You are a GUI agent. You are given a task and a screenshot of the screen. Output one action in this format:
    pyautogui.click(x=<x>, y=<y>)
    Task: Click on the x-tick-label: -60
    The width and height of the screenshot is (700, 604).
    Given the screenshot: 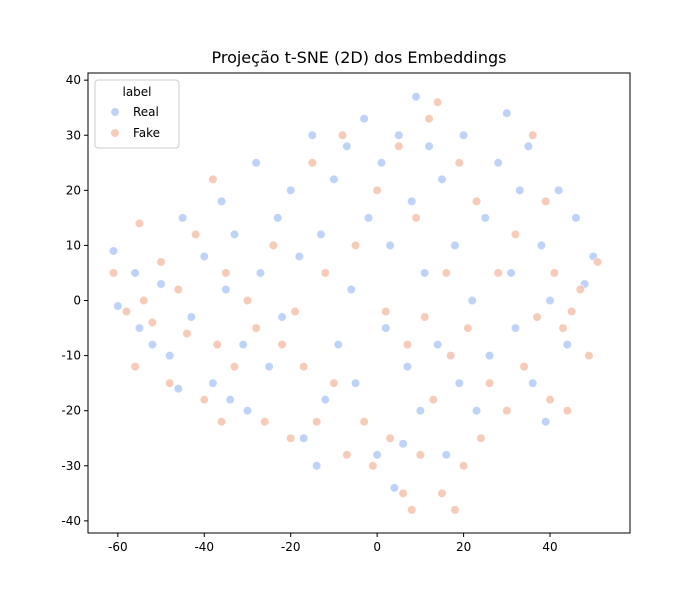 What is the action you would take?
    pyautogui.click(x=118, y=547)
    